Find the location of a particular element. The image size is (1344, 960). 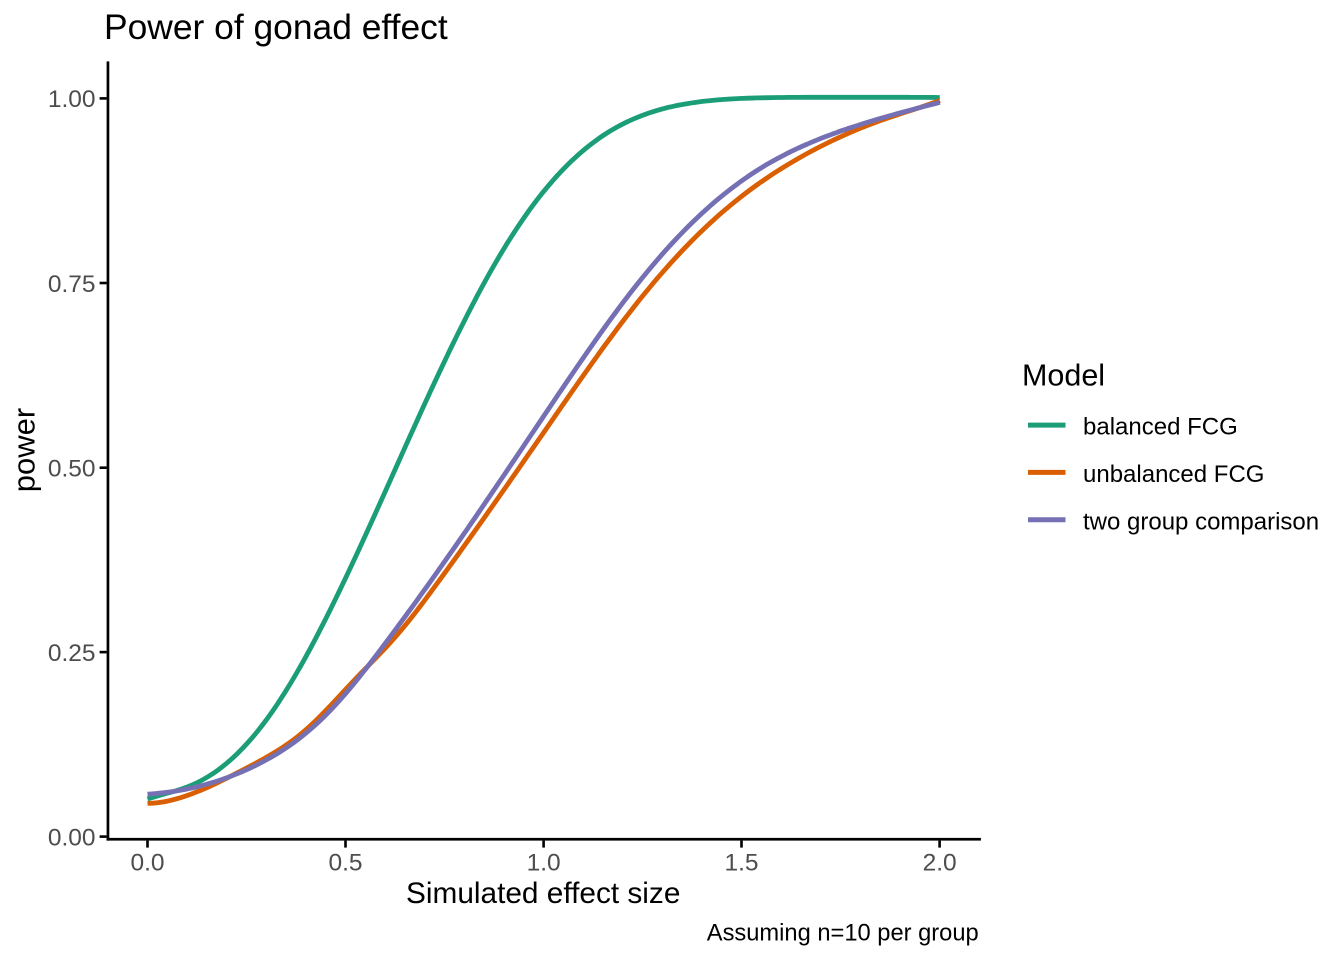

svg-text: 0.5 is located at coordinates (345, 863).